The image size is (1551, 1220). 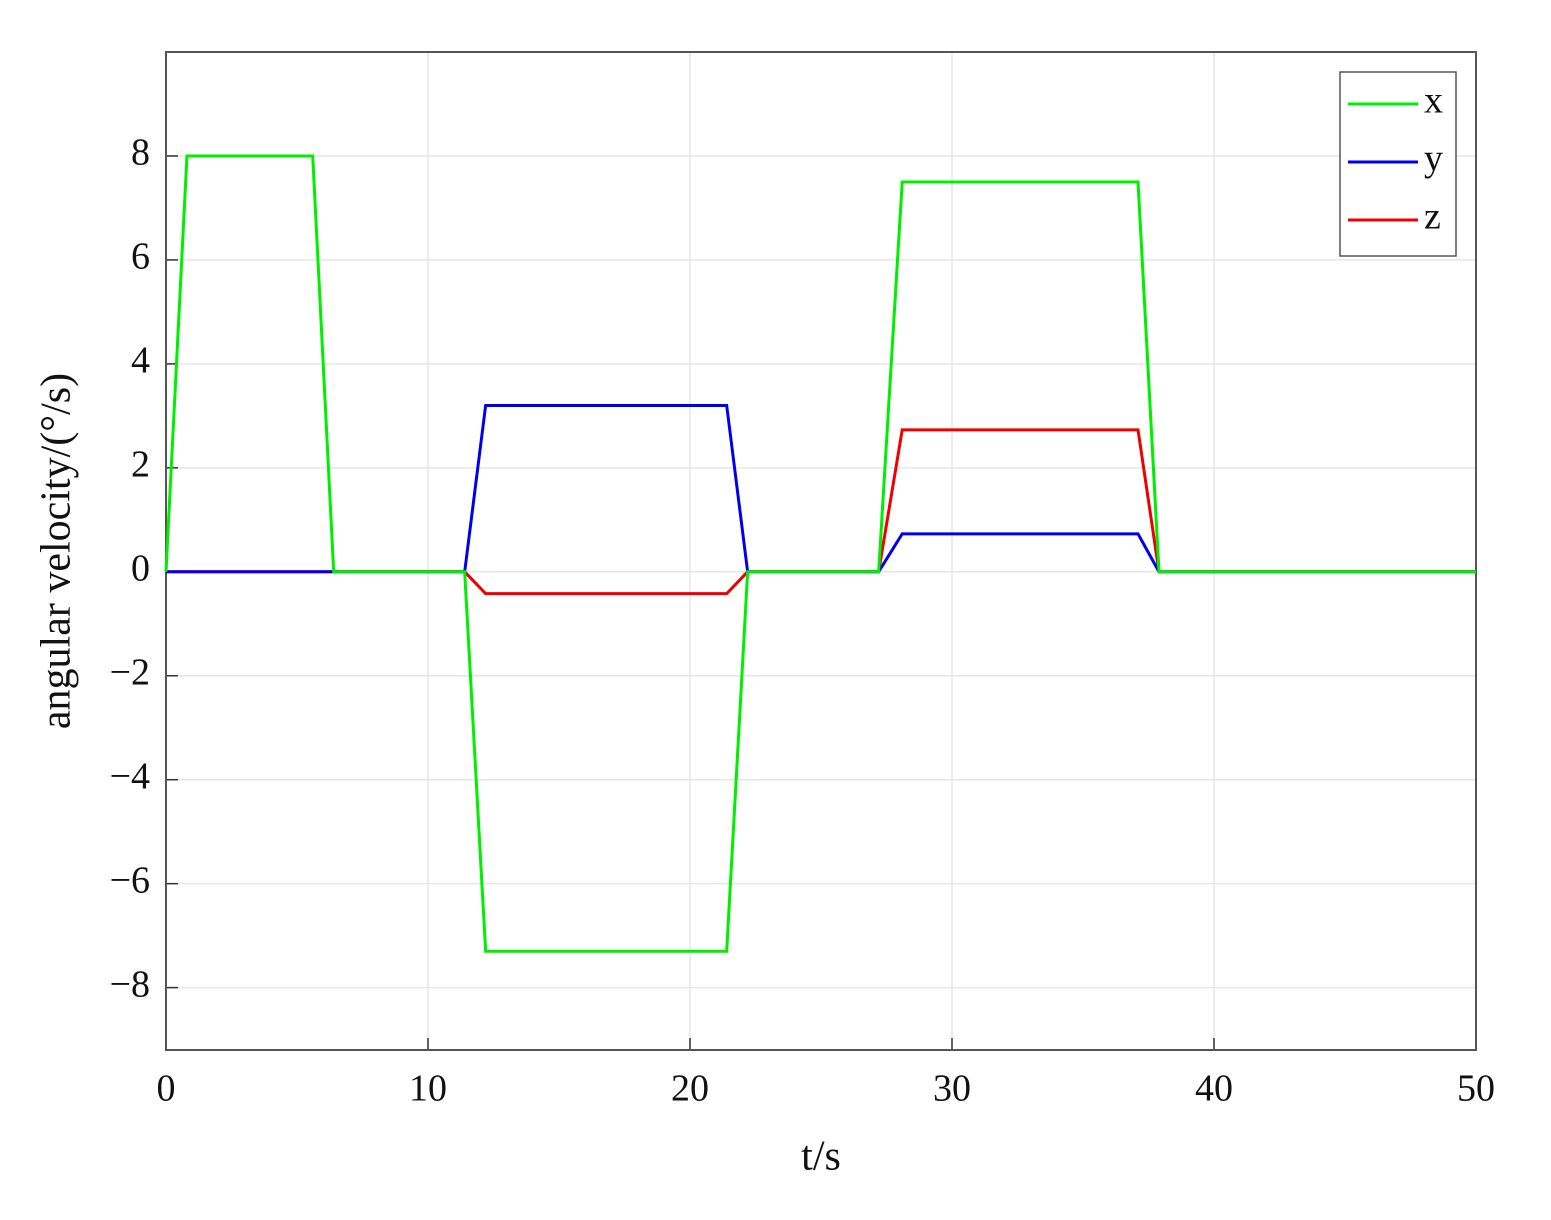 What do you see at coordinates (140, 361) in the screenshot?
I see `y-tick-label: 4` at bounding box center [140, 361].